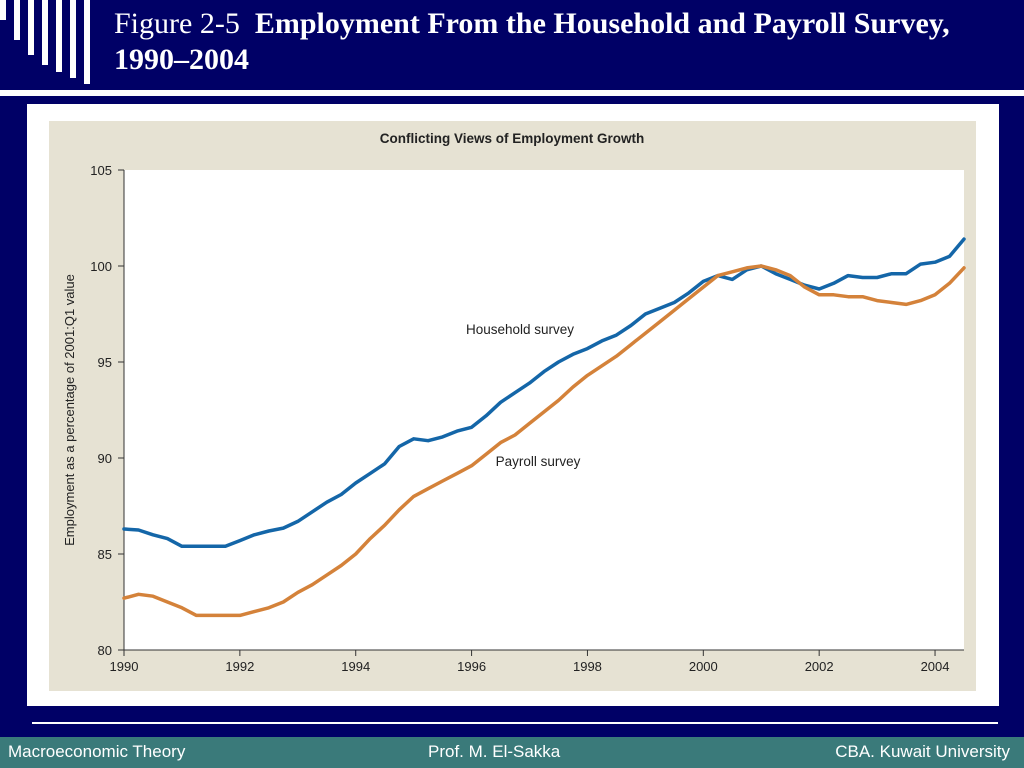  Describe the element at coordinates (471, 666) in the screenshot. I see `x-tick-label: 1996` at that location.